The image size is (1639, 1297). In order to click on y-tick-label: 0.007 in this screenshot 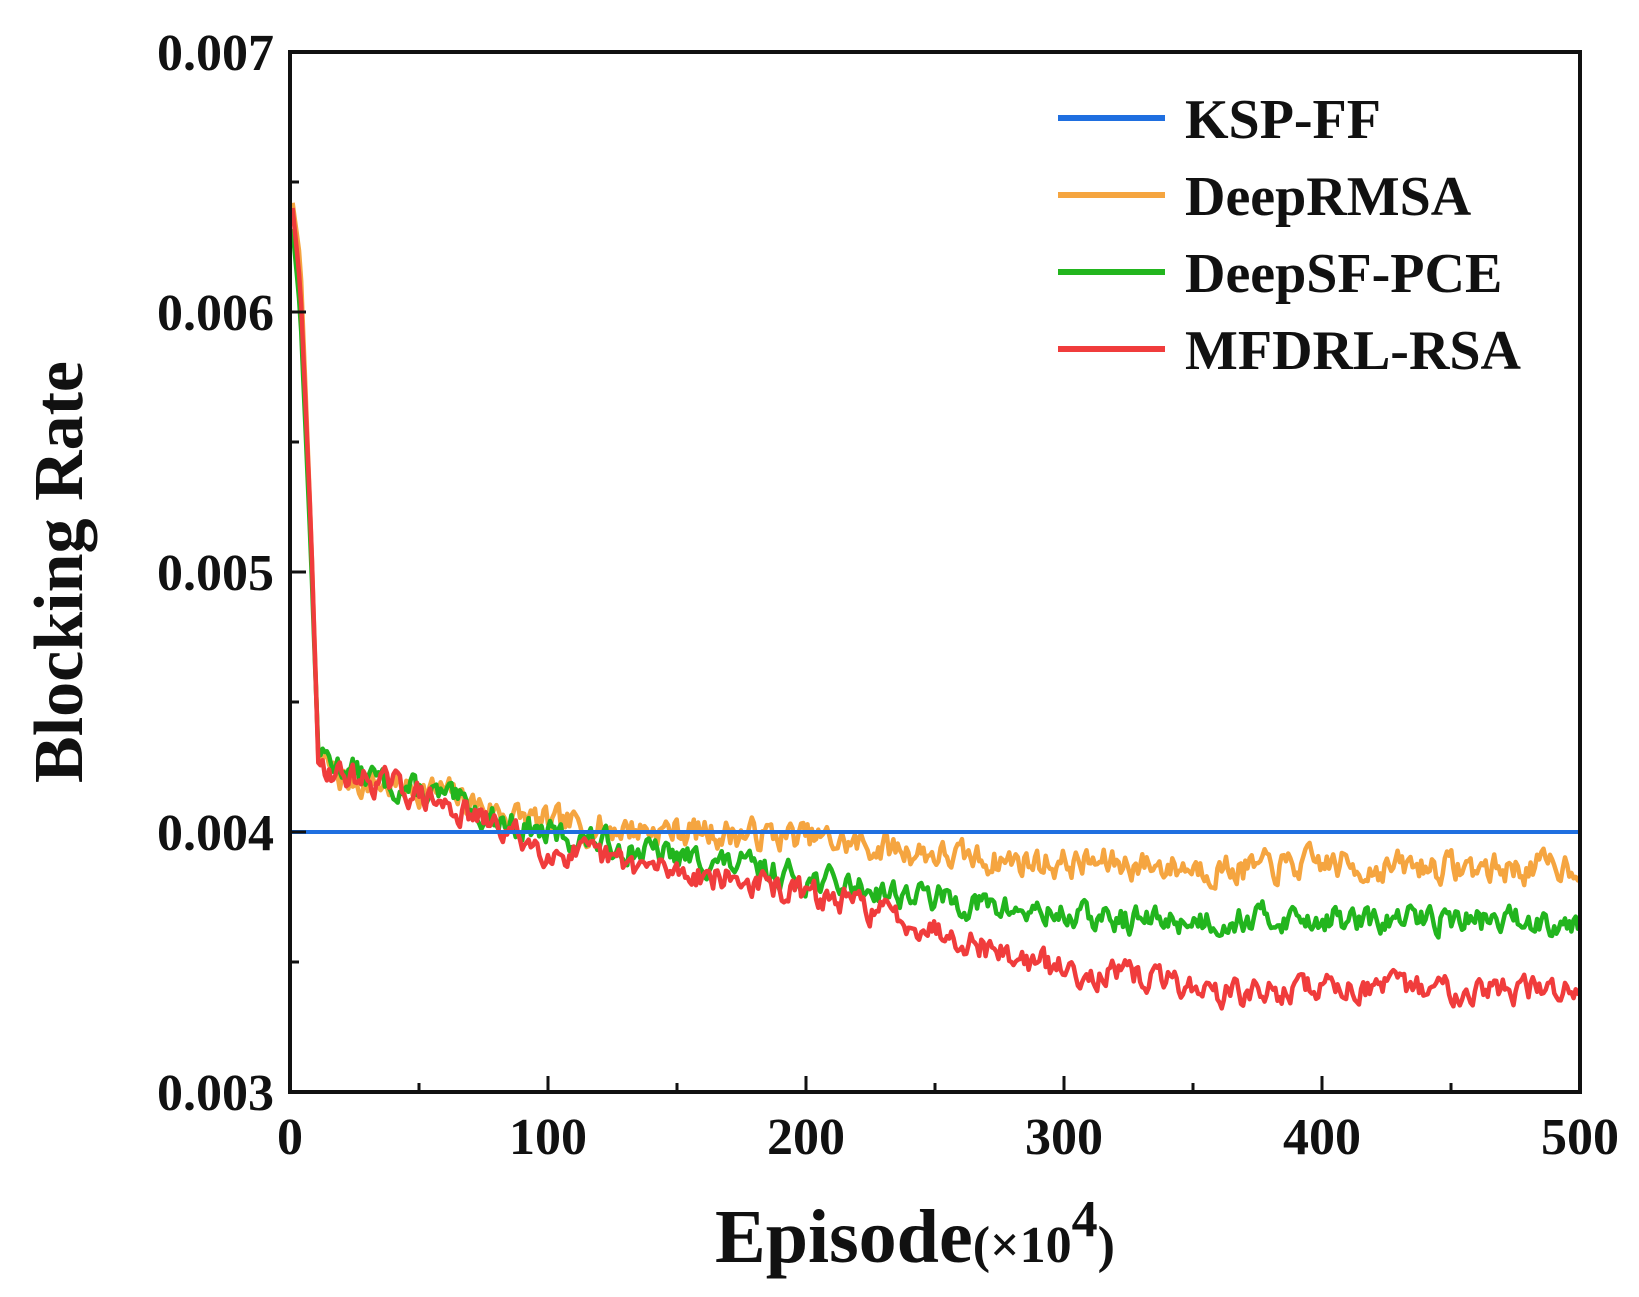, I will do `click(215, 53)`.